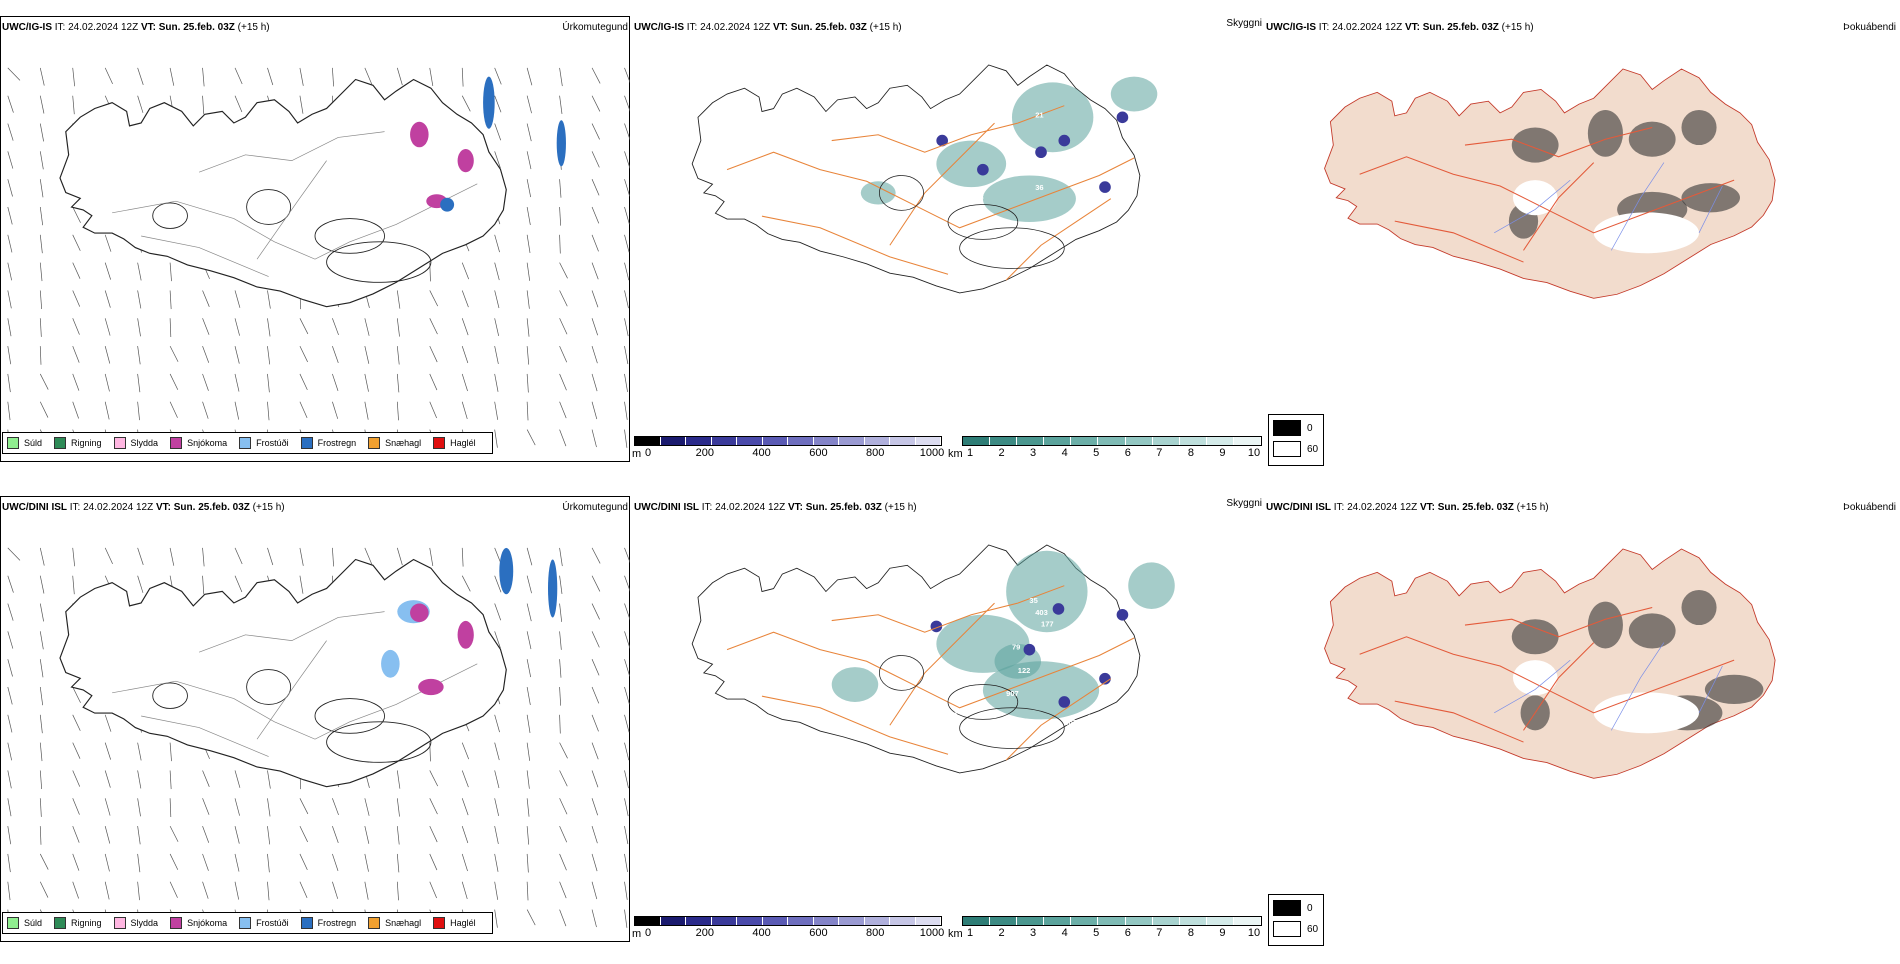  What do you see at coordinates (463, 443) in the screenshot?
I see `legend-label: Haglél` at bounding box center [463, 443].